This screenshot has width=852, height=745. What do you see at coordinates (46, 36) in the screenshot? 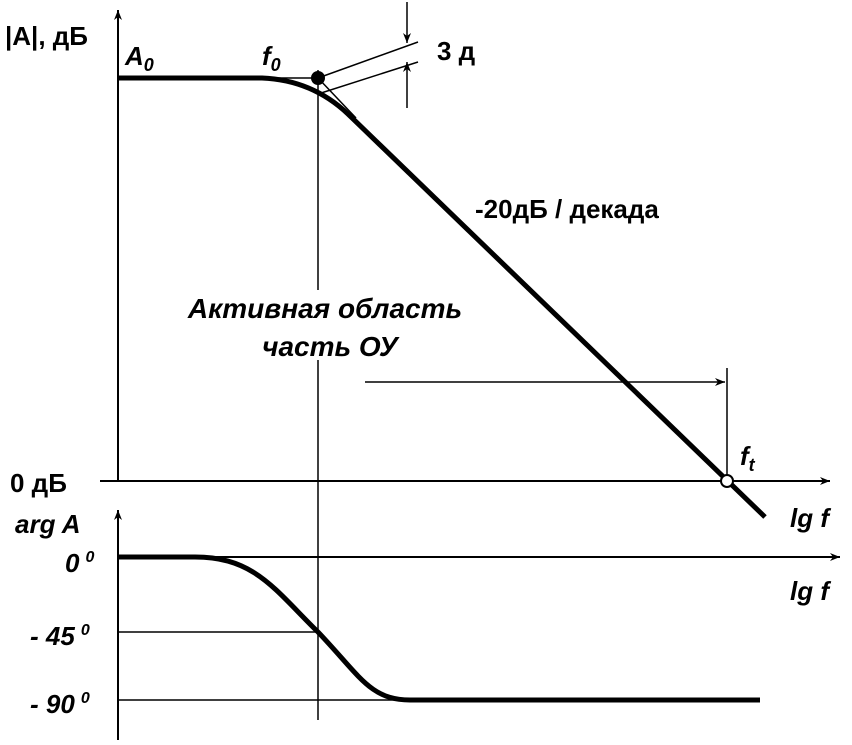
I see `mag-axis-label: |A|, дБ` at bounding box center [46, 36].